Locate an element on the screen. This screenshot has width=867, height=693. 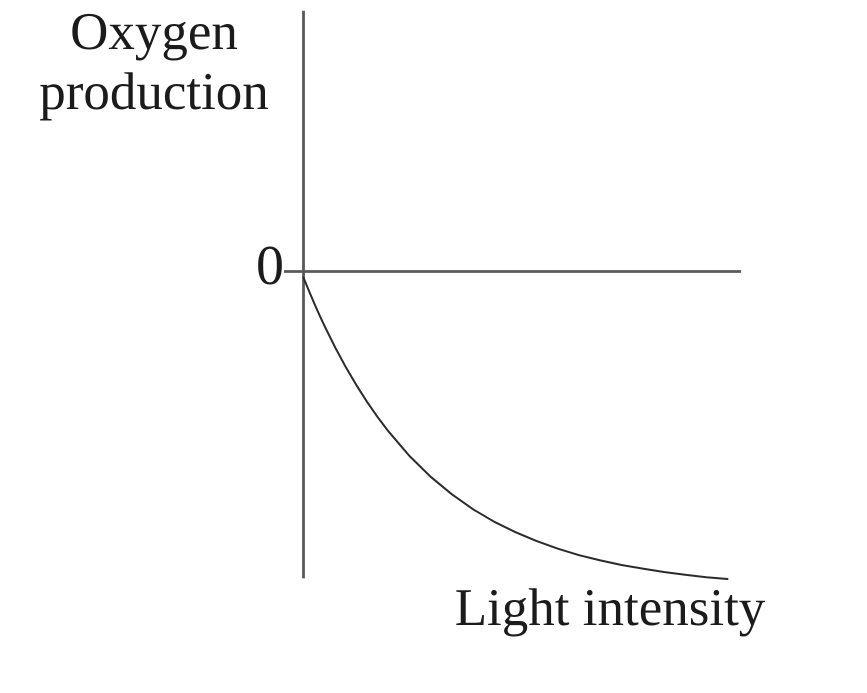
x-axis-label: Light intensity is located at coordinates (610, 608).